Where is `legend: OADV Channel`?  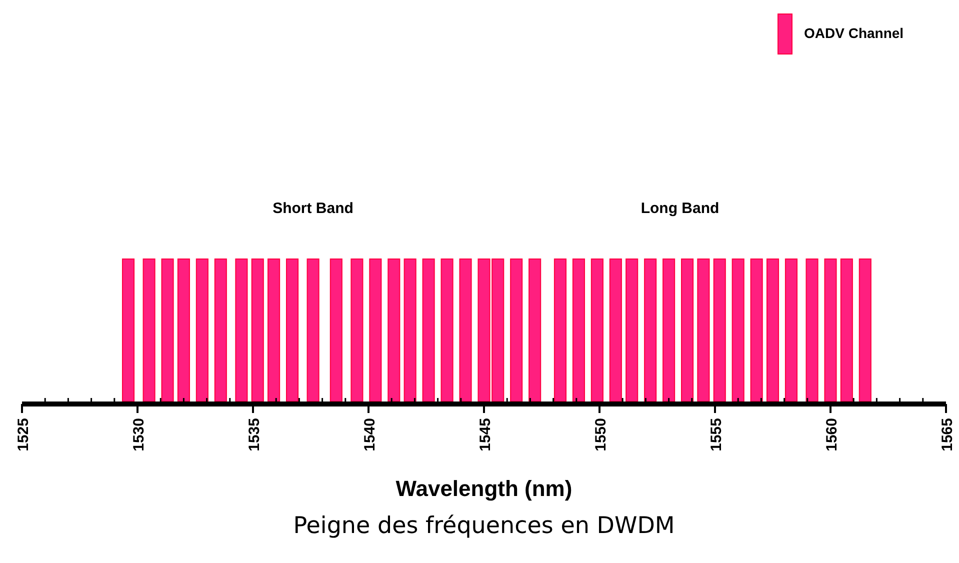 legend: OADV Channel is located at coordinates (841, 34).